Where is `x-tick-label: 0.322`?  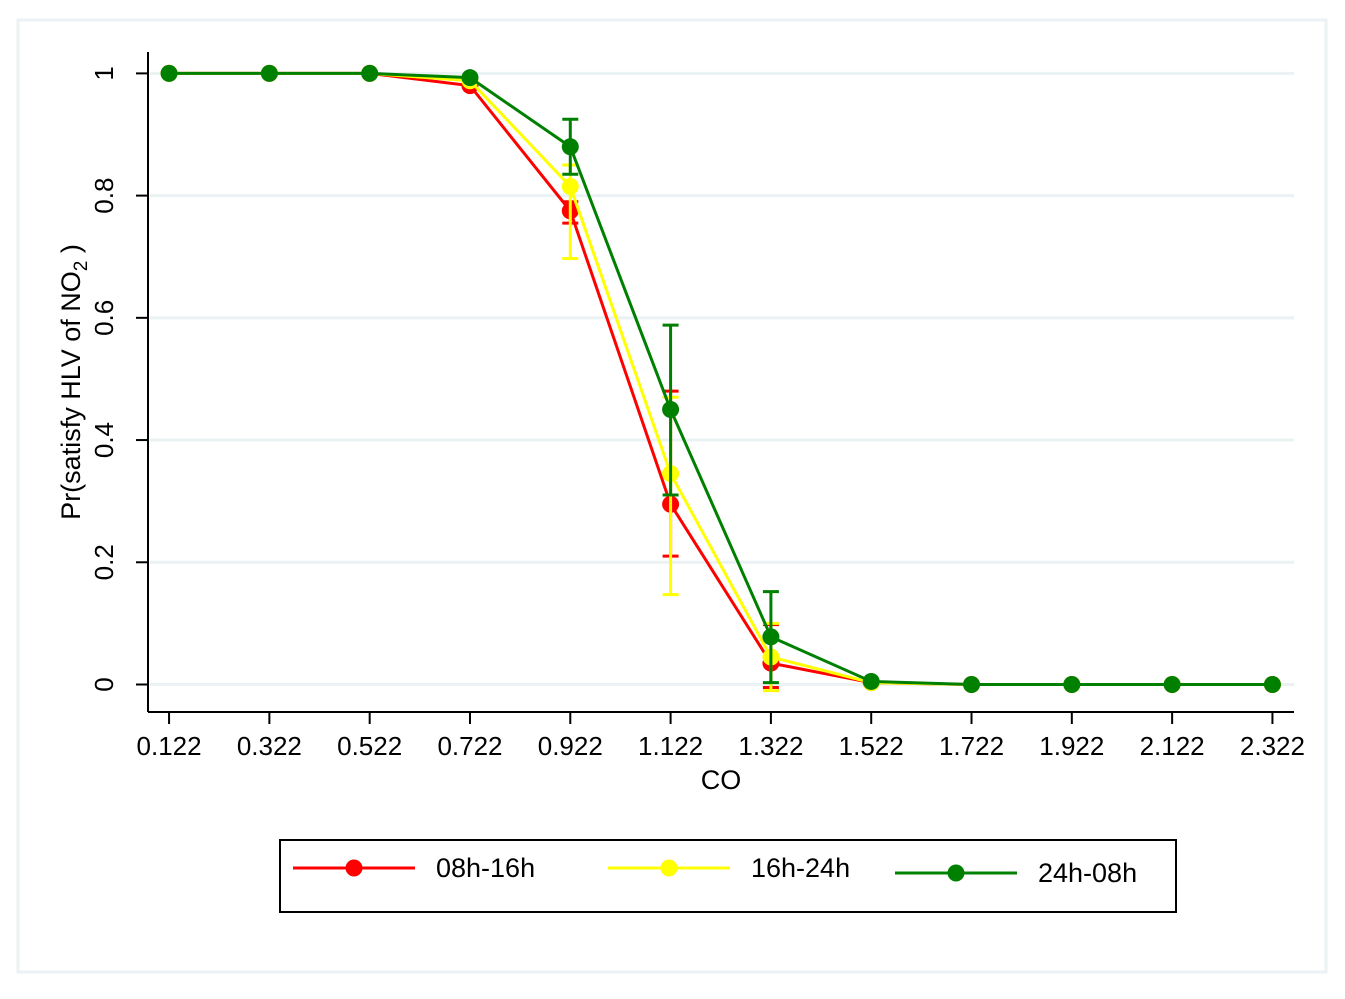
x-tick-label: 0.322 is located at coordinates (269, 746).